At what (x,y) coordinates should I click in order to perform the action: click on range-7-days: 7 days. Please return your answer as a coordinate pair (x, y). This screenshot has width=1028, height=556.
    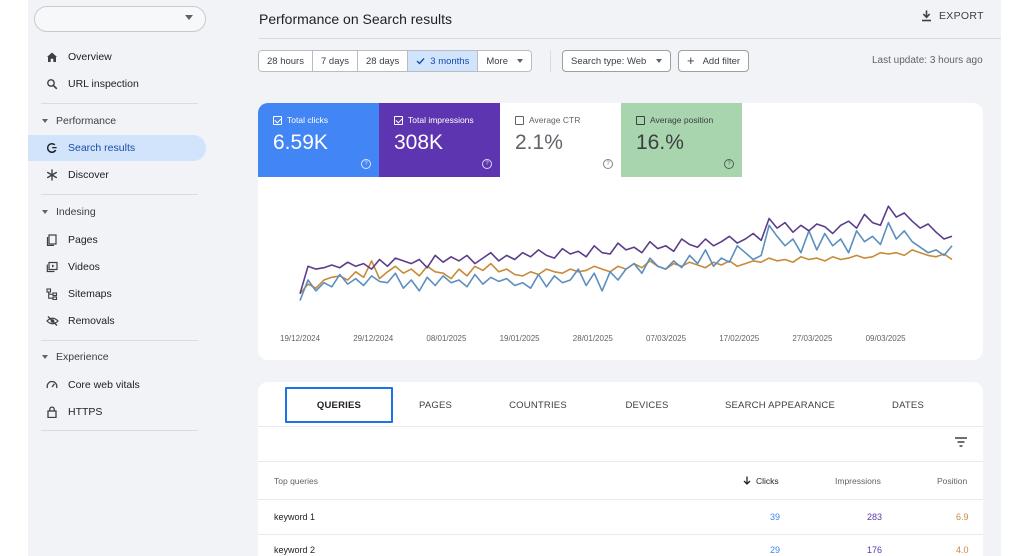
    Looking at the image, I should click on (335, 61).